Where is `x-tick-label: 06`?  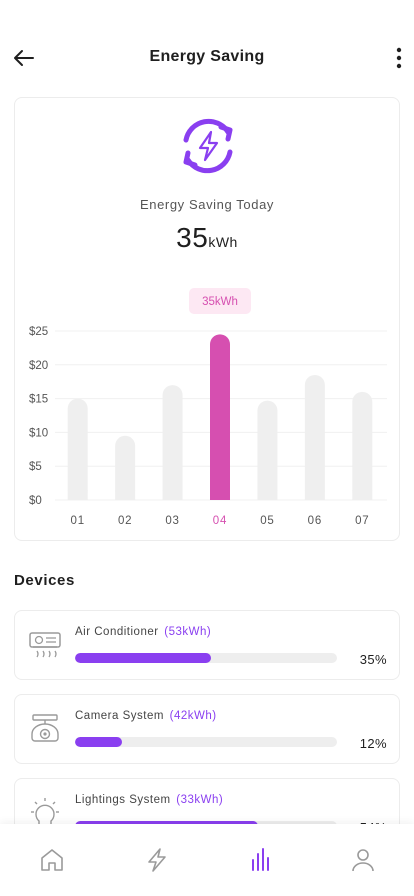 x-tick-label: 06 is located at coordinates (315, 521).